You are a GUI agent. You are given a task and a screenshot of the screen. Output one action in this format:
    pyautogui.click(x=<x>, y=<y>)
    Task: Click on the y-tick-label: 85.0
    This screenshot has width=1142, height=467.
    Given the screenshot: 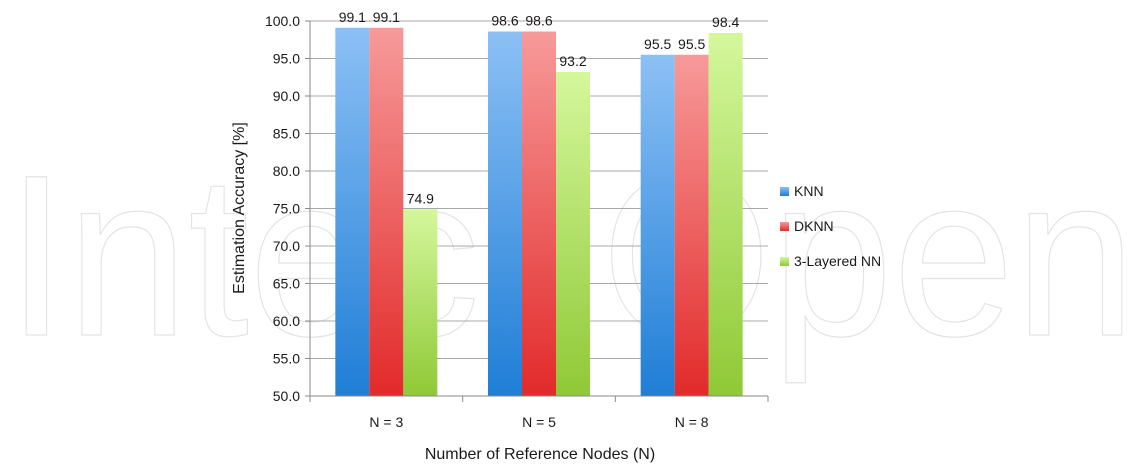 What is the action you would take?
    pyautogui.click(x=286, y=134)
    